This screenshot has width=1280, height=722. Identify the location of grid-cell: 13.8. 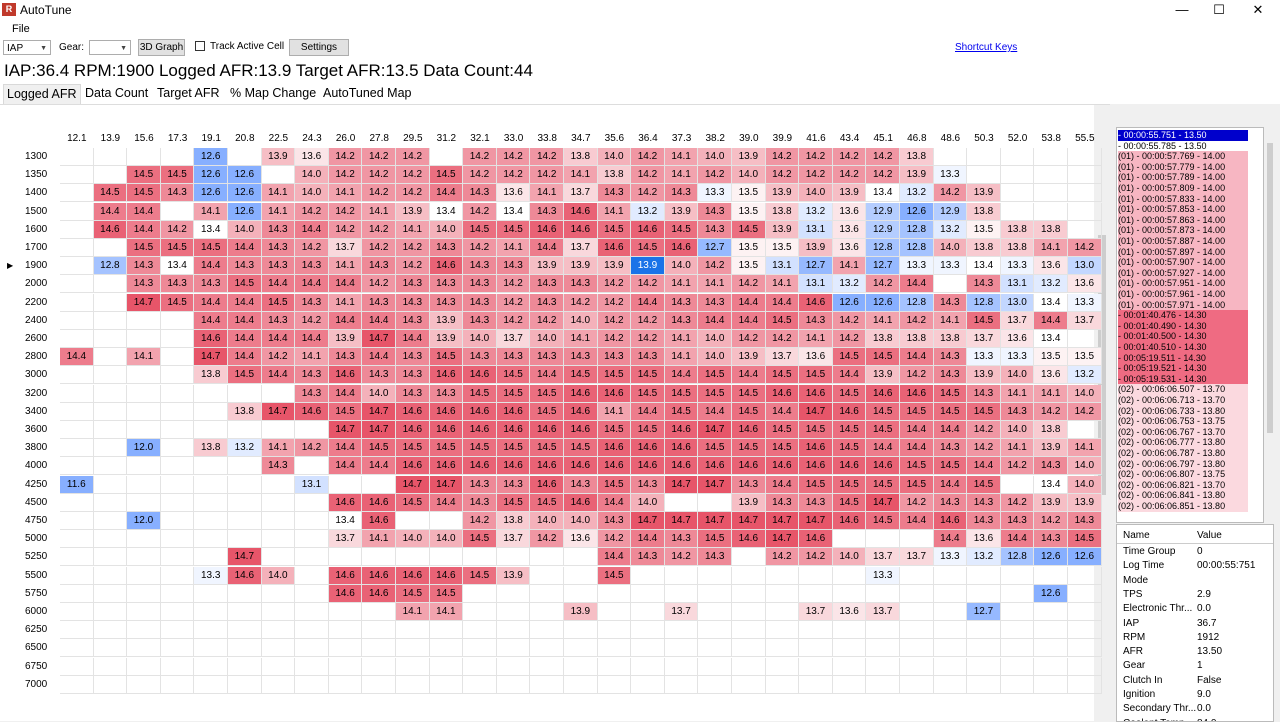
(883, 339).